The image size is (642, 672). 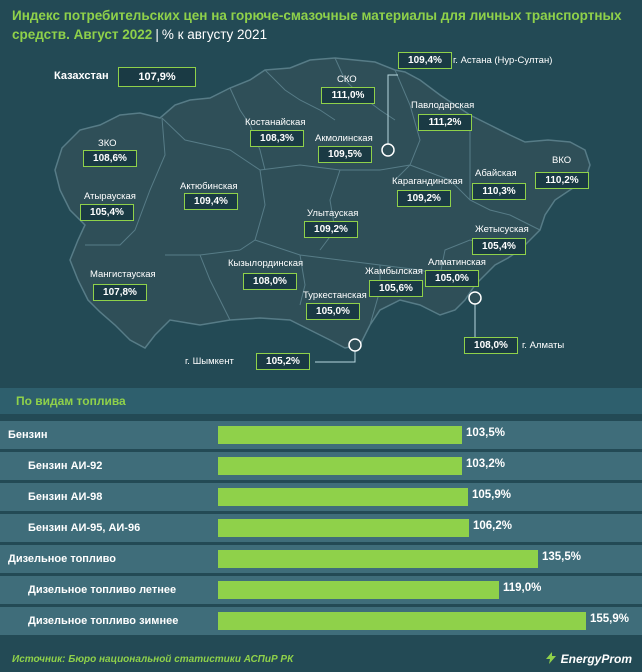 I want to click on fuel-row: Дизельное топливо 135,5%, so click(x=321, y=559).